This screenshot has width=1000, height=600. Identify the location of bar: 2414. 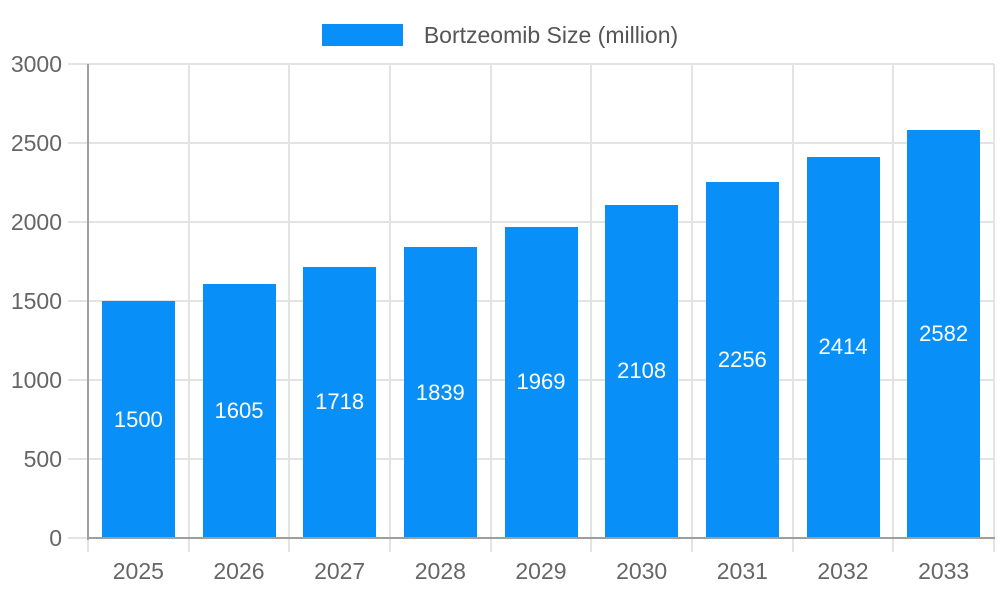
(843, 347).